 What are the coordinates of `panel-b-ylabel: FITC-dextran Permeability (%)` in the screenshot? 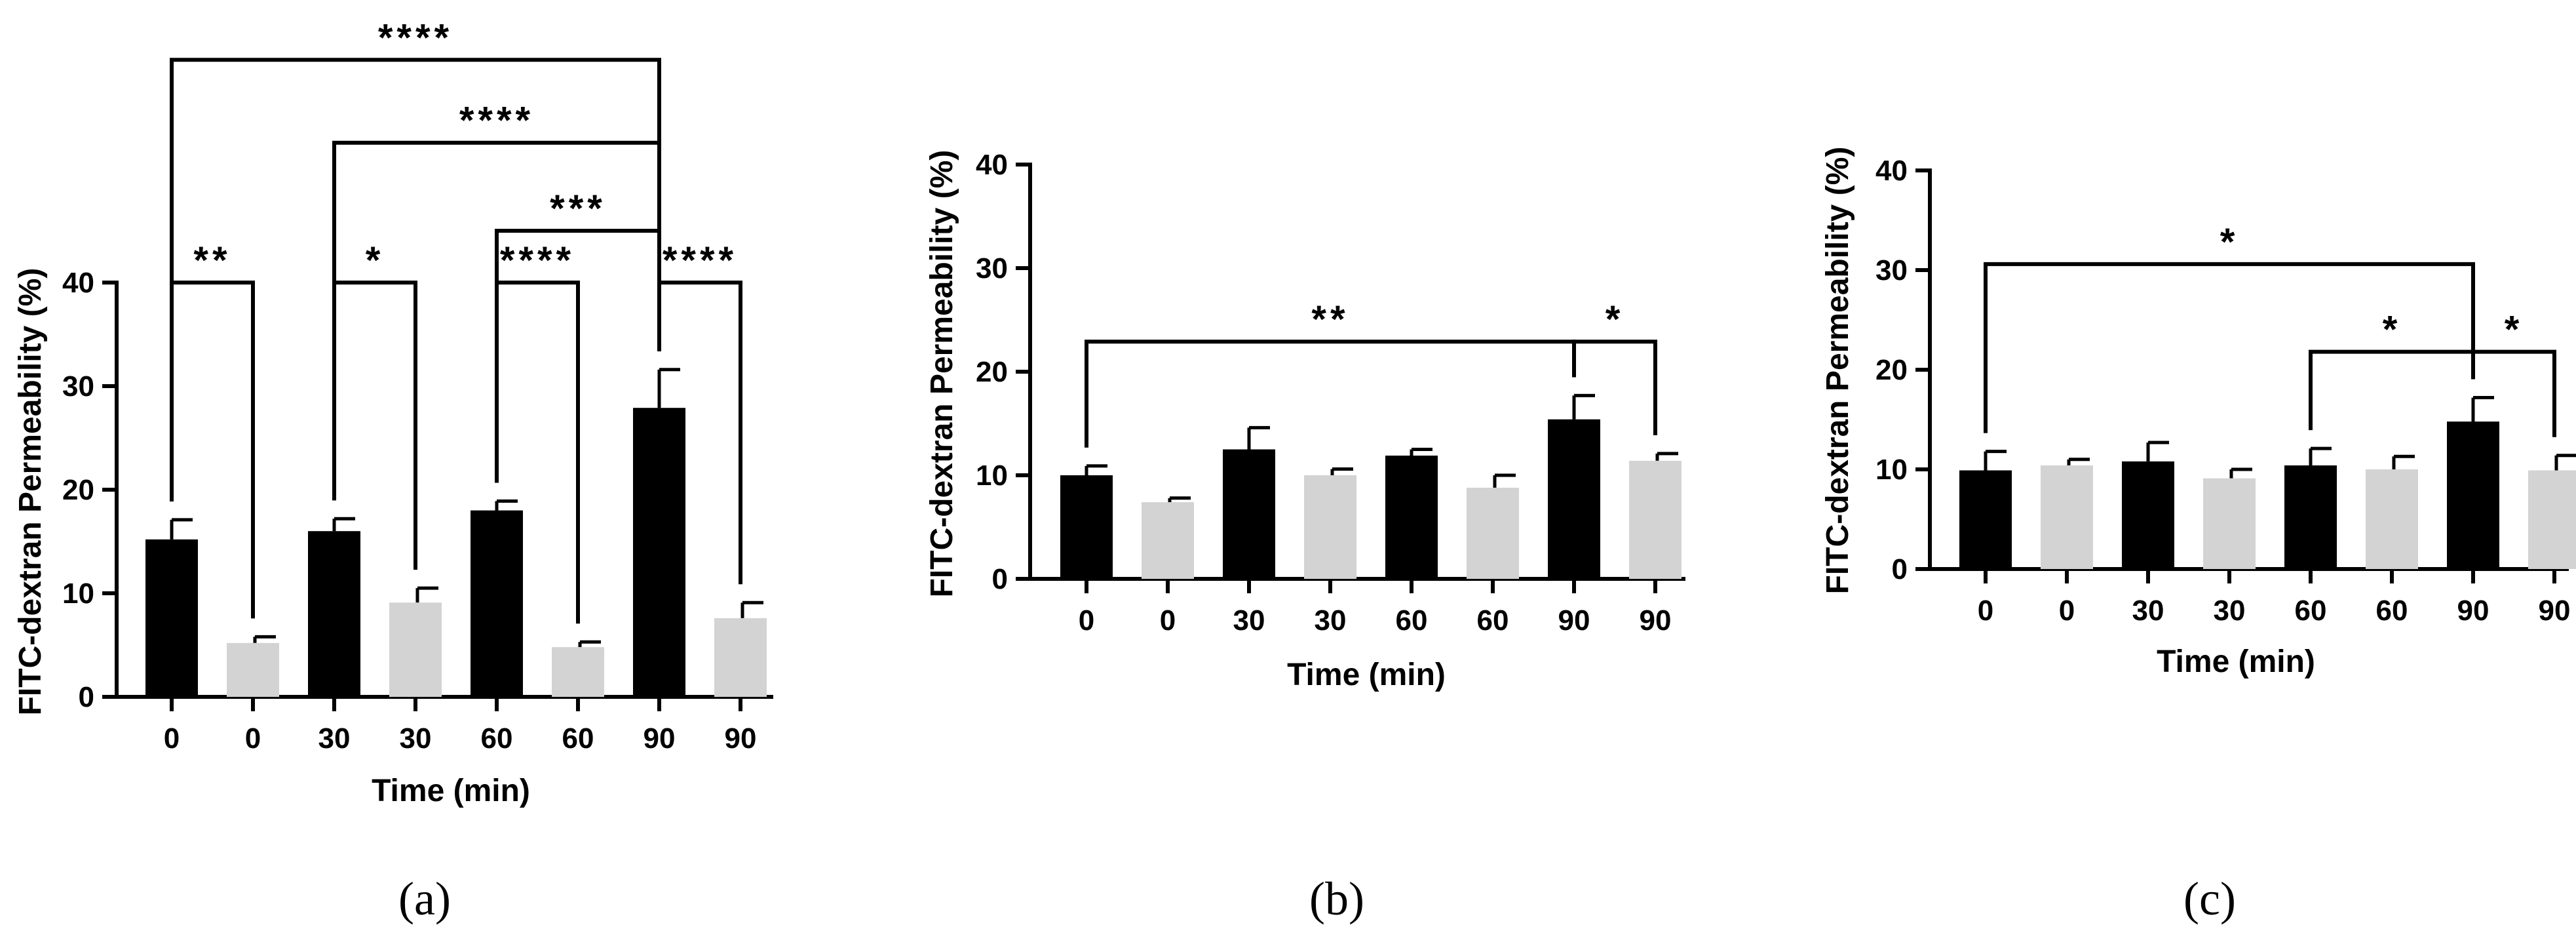 It's located at (942, 374).